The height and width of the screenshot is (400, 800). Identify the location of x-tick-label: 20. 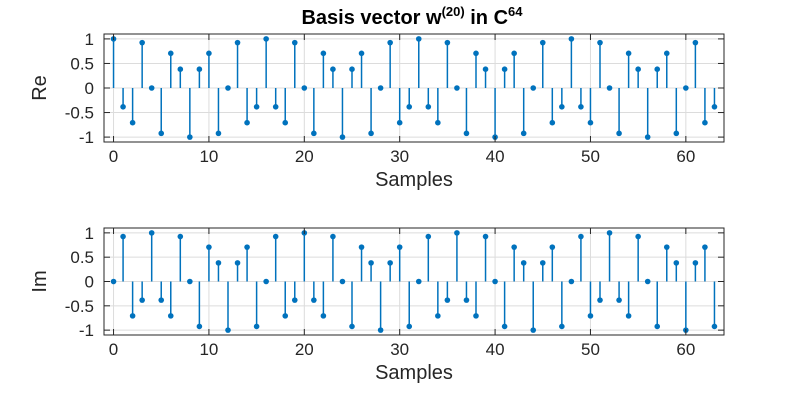
(304, 349).